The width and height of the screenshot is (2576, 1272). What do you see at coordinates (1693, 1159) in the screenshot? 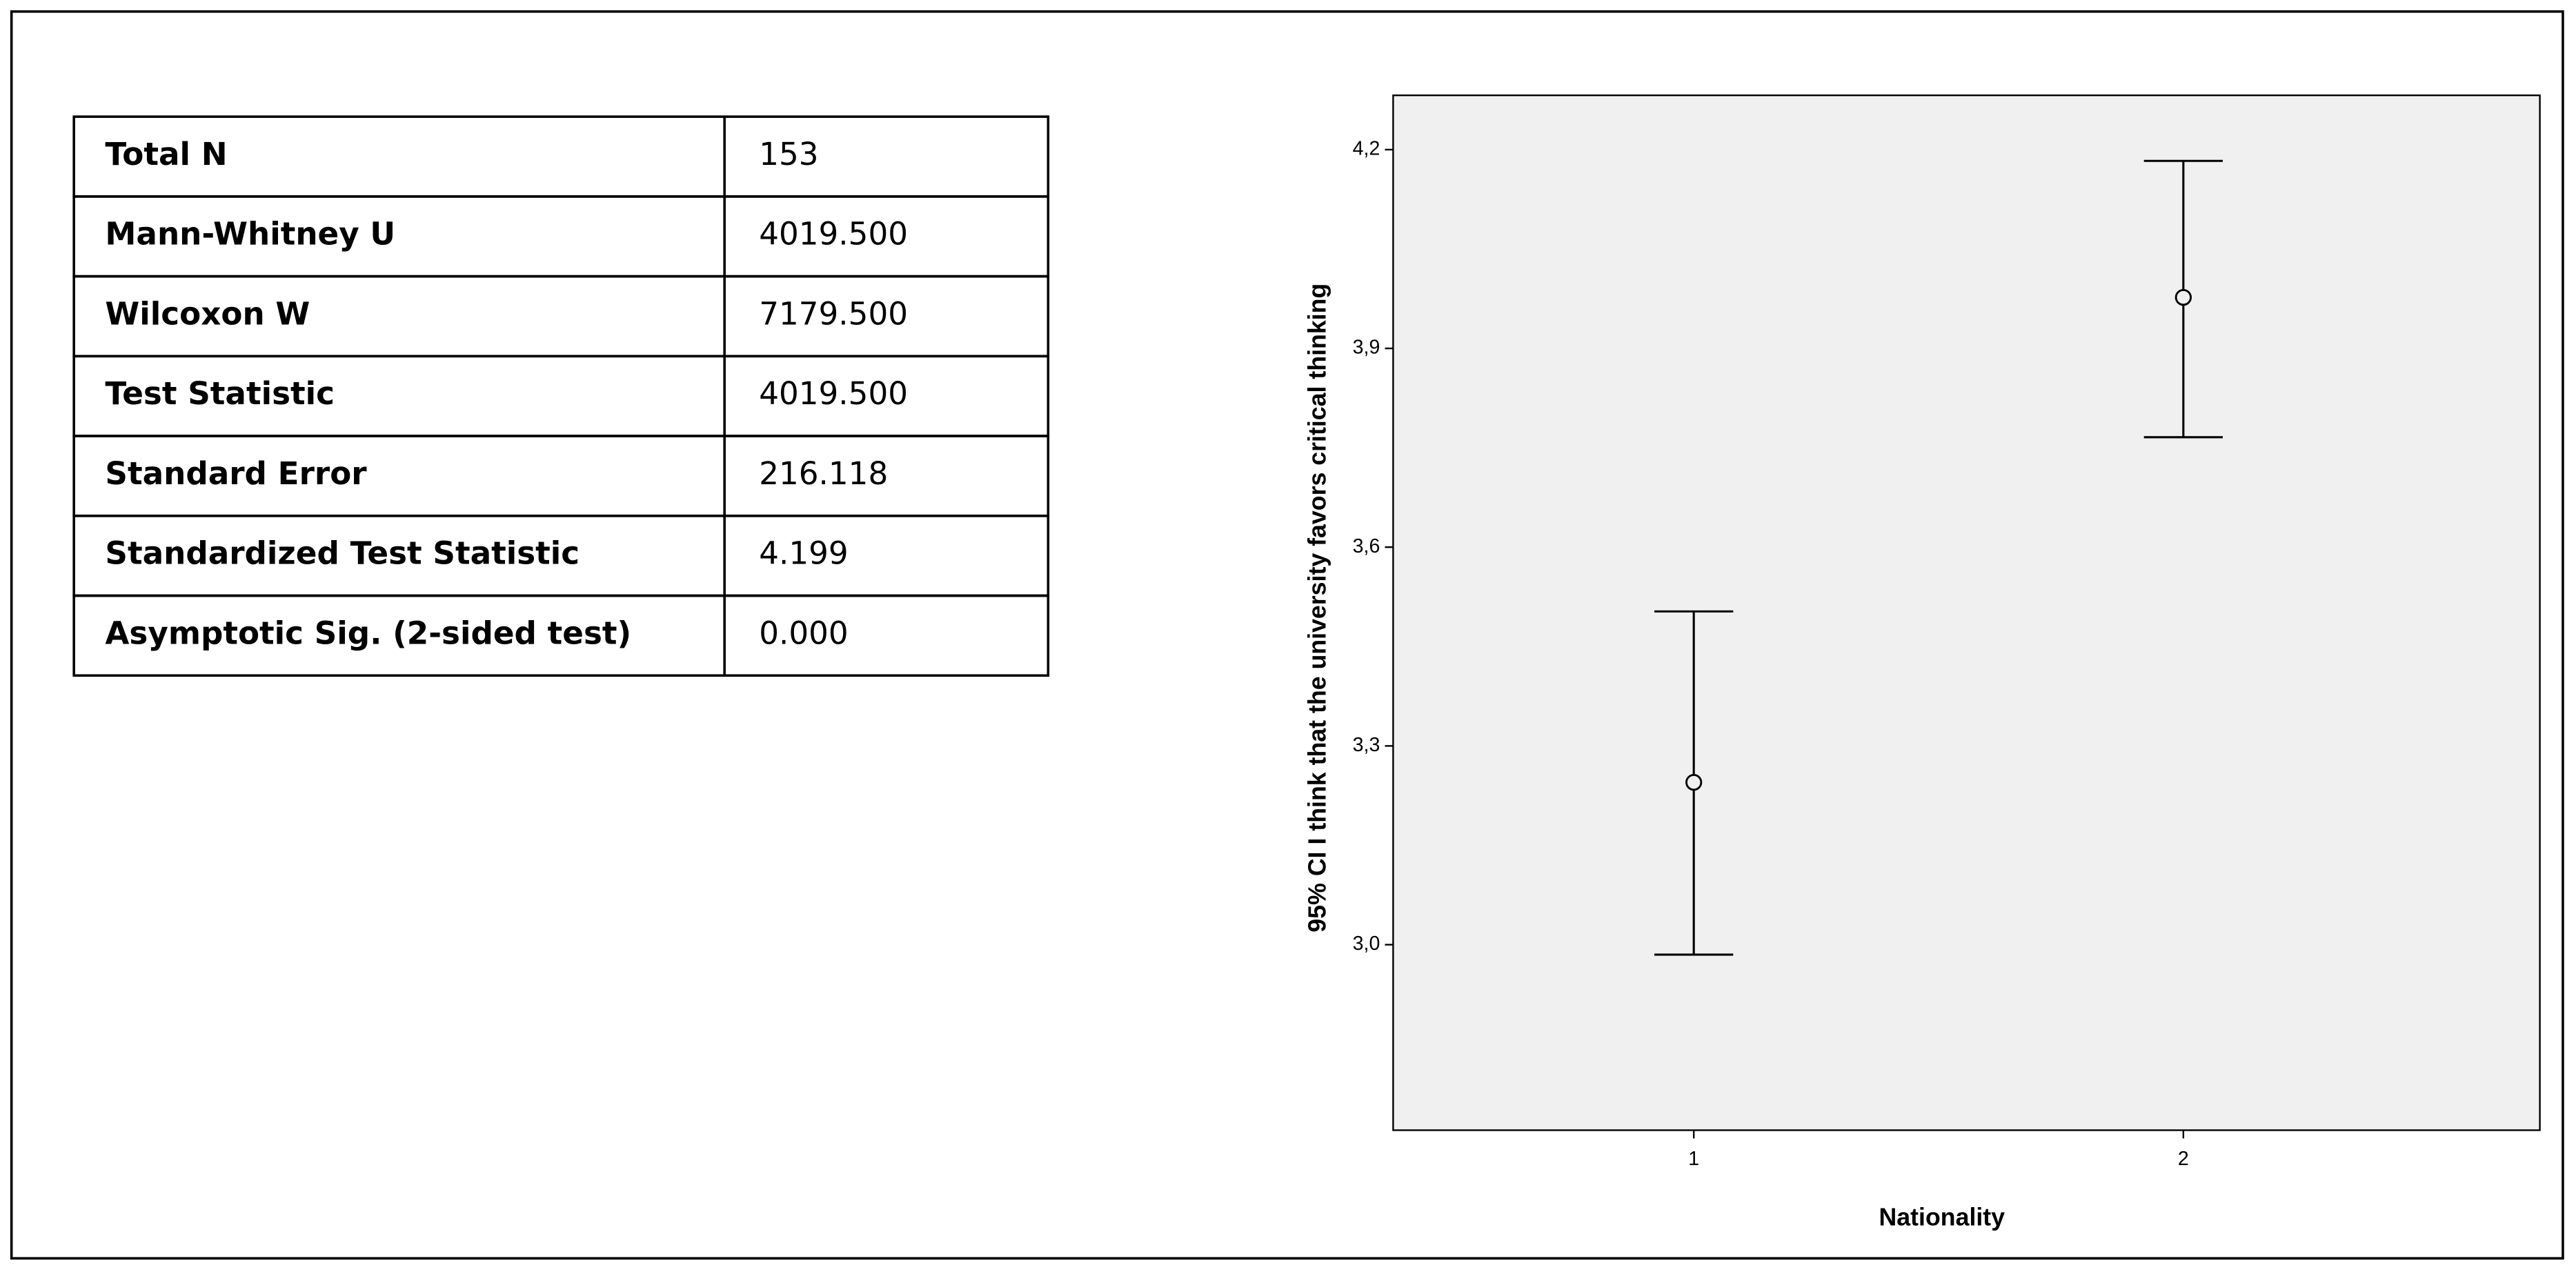
I see `x-tick-label: 1` at bounding box center [1693, 1159].